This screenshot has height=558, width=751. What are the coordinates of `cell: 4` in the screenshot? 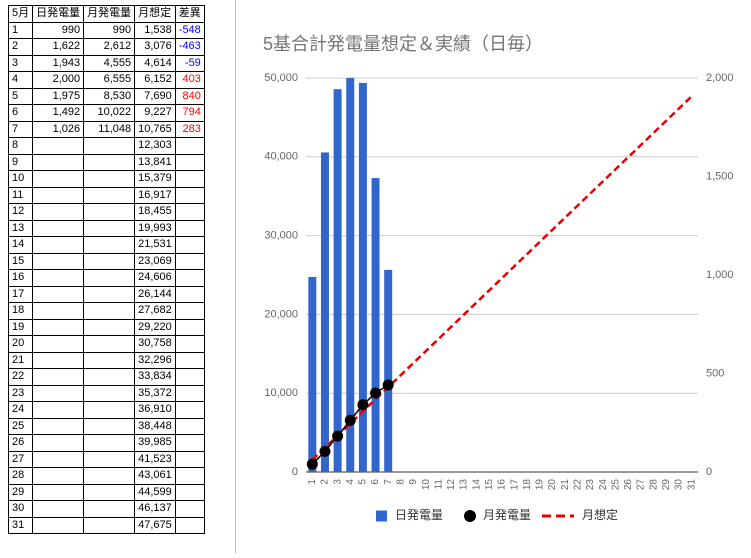 It's located at (20, 80).